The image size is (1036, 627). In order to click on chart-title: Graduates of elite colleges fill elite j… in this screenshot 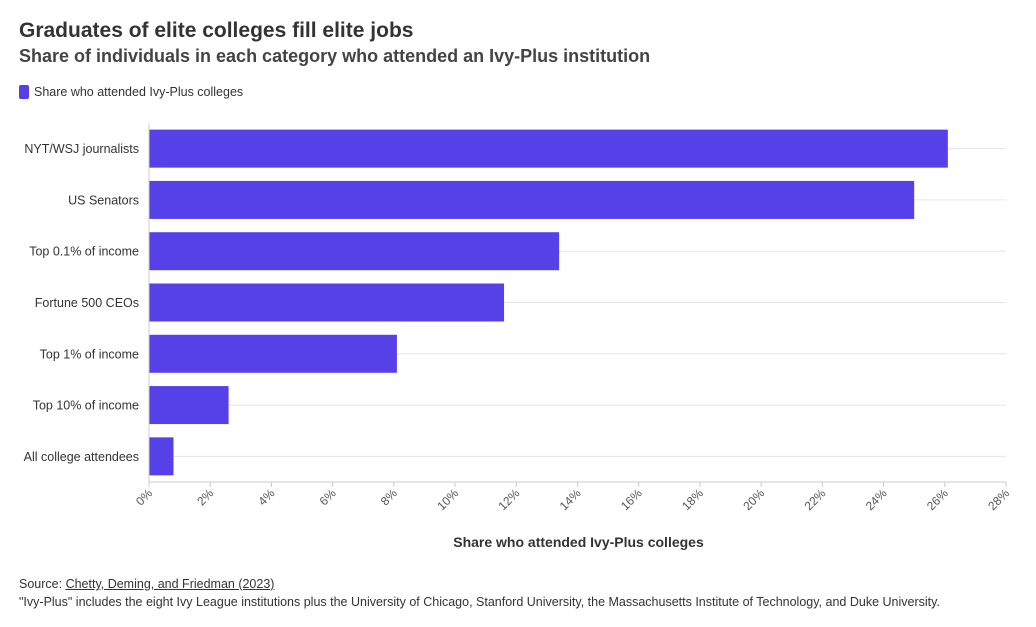, I will do `click(216, 30)`.